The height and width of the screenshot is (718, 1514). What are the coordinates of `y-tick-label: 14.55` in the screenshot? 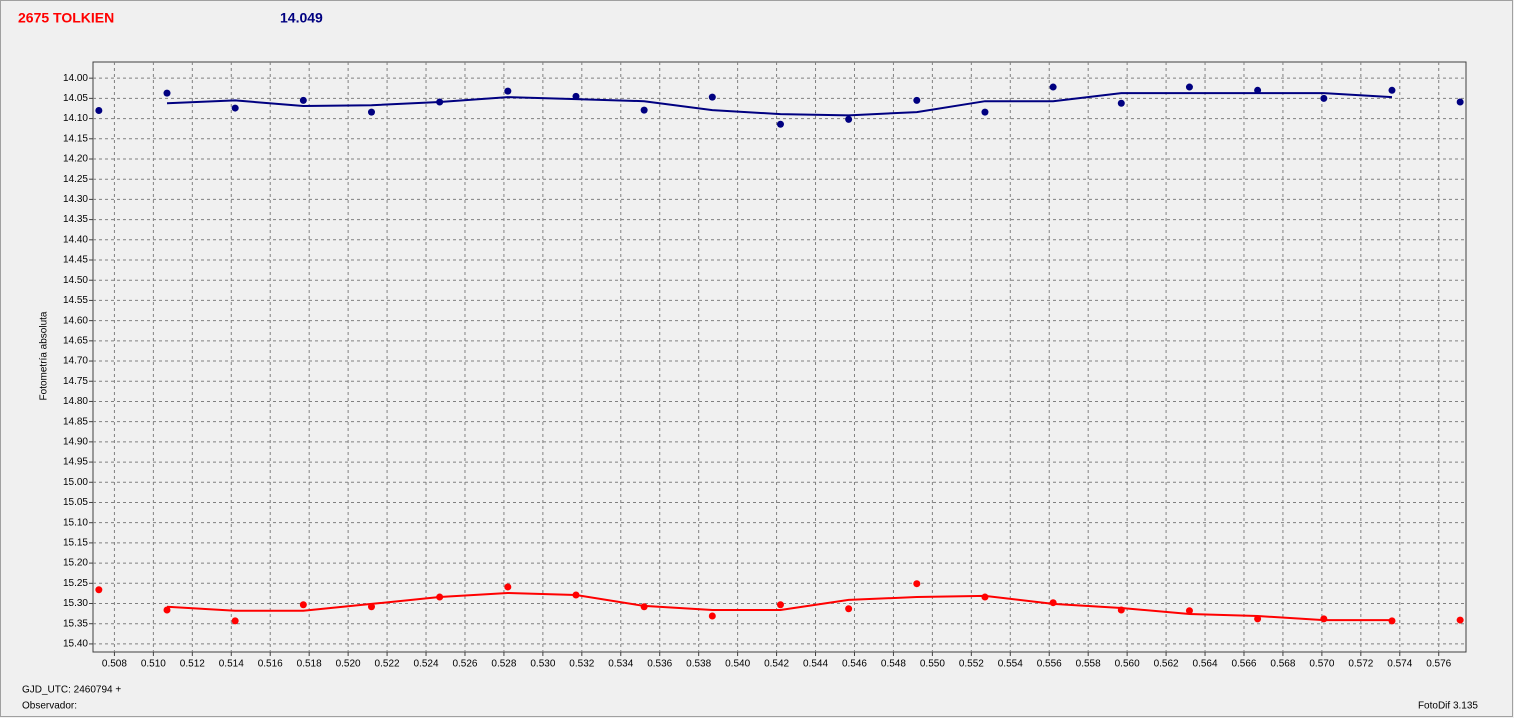 It's located at (75, 300).